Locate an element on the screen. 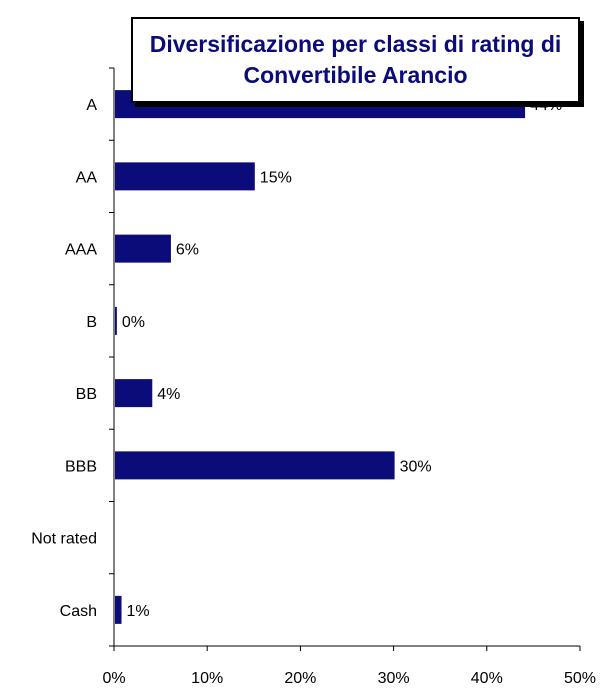 The height and width of the screenshot is (691, 610). data-label-bbb: 30% is located at coordinates (416, 466).